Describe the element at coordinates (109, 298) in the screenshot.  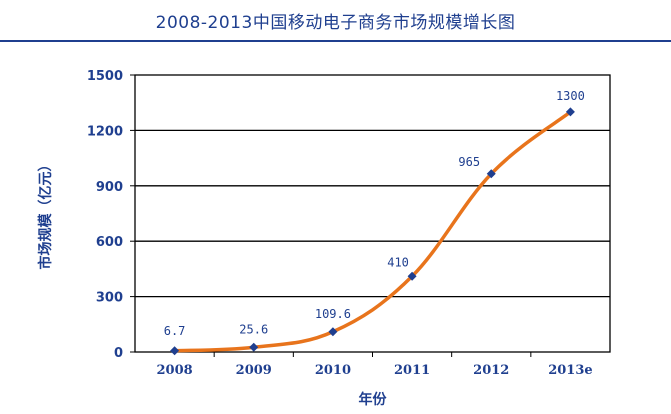
I see `y-tick-label: 300` at that location.